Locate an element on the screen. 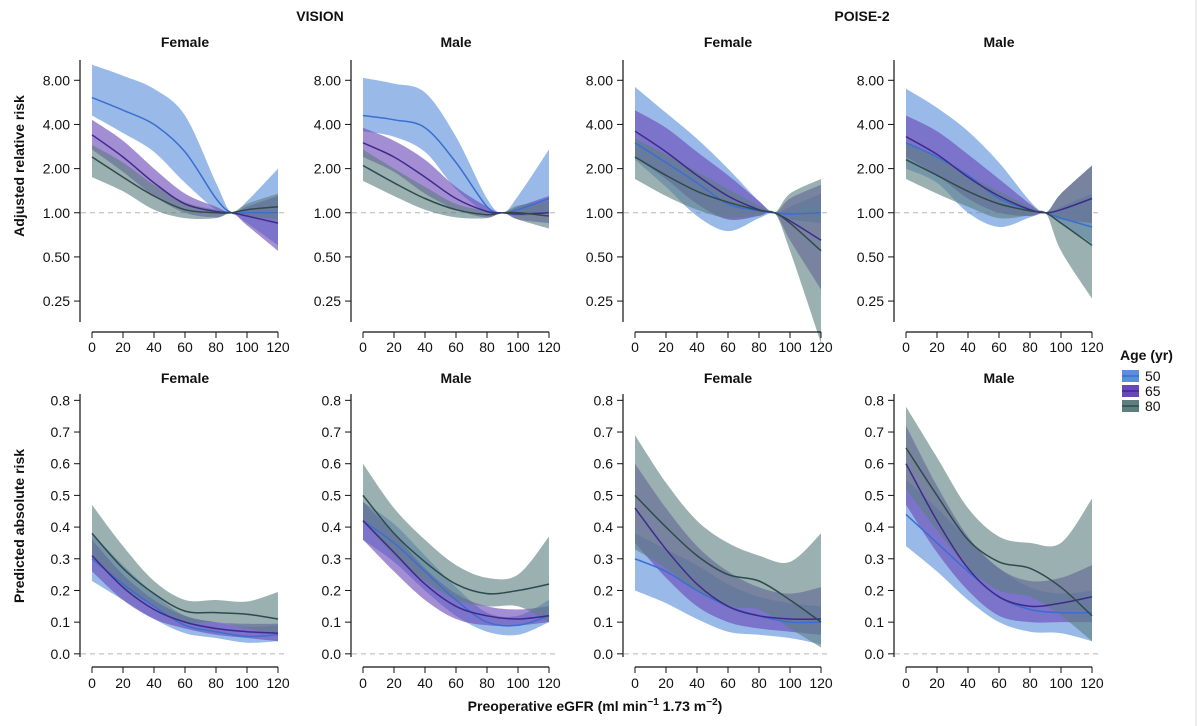  y-tick-label: 1.00 is located at coordinates (599, 213).